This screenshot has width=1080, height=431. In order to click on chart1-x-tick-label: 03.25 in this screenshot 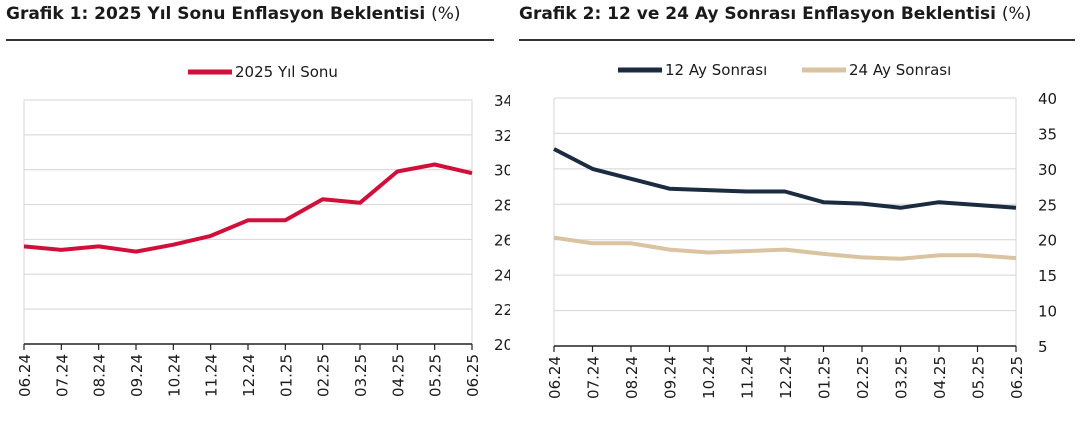, I will do `click(361, 375)`.